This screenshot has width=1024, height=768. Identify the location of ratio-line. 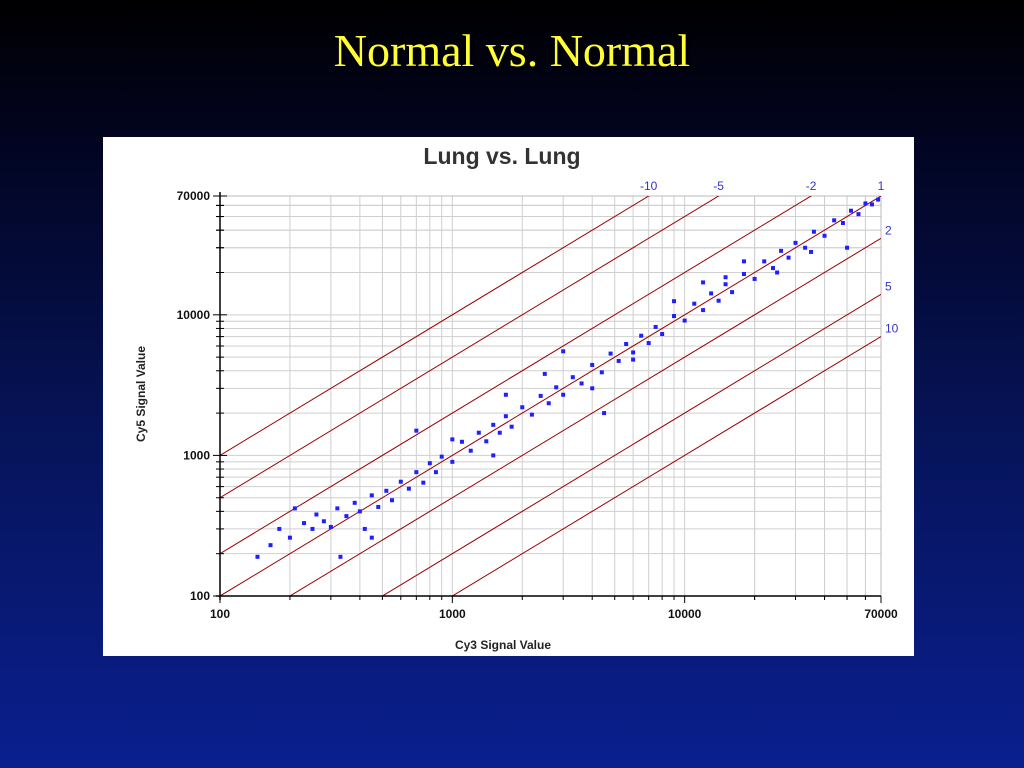
(666, 466).